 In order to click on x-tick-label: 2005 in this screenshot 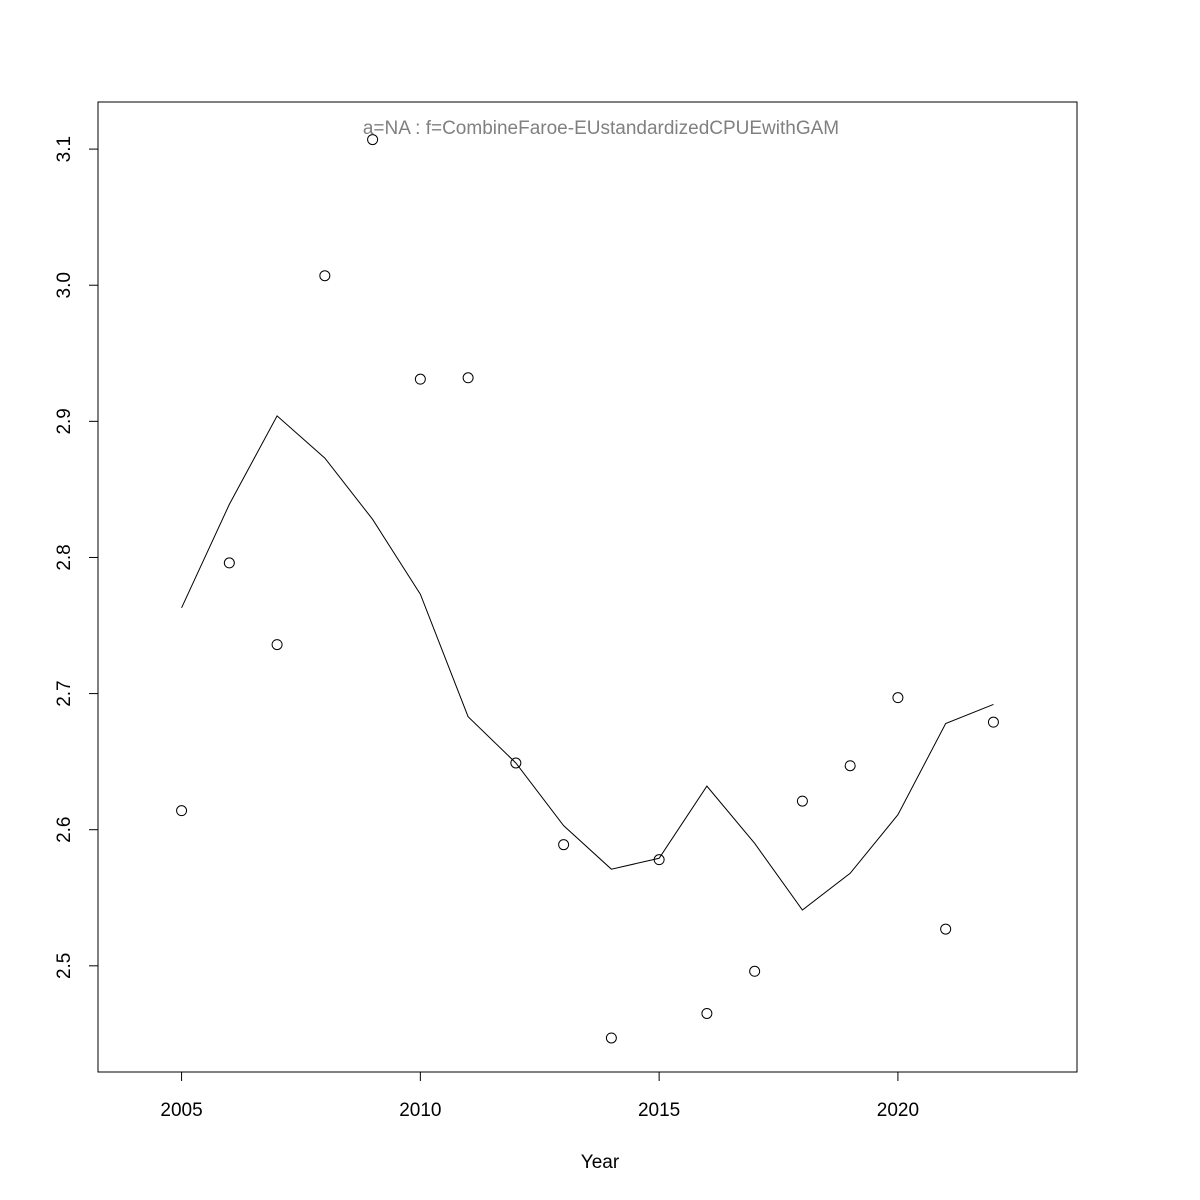, I will do `click(181, 1110)`.